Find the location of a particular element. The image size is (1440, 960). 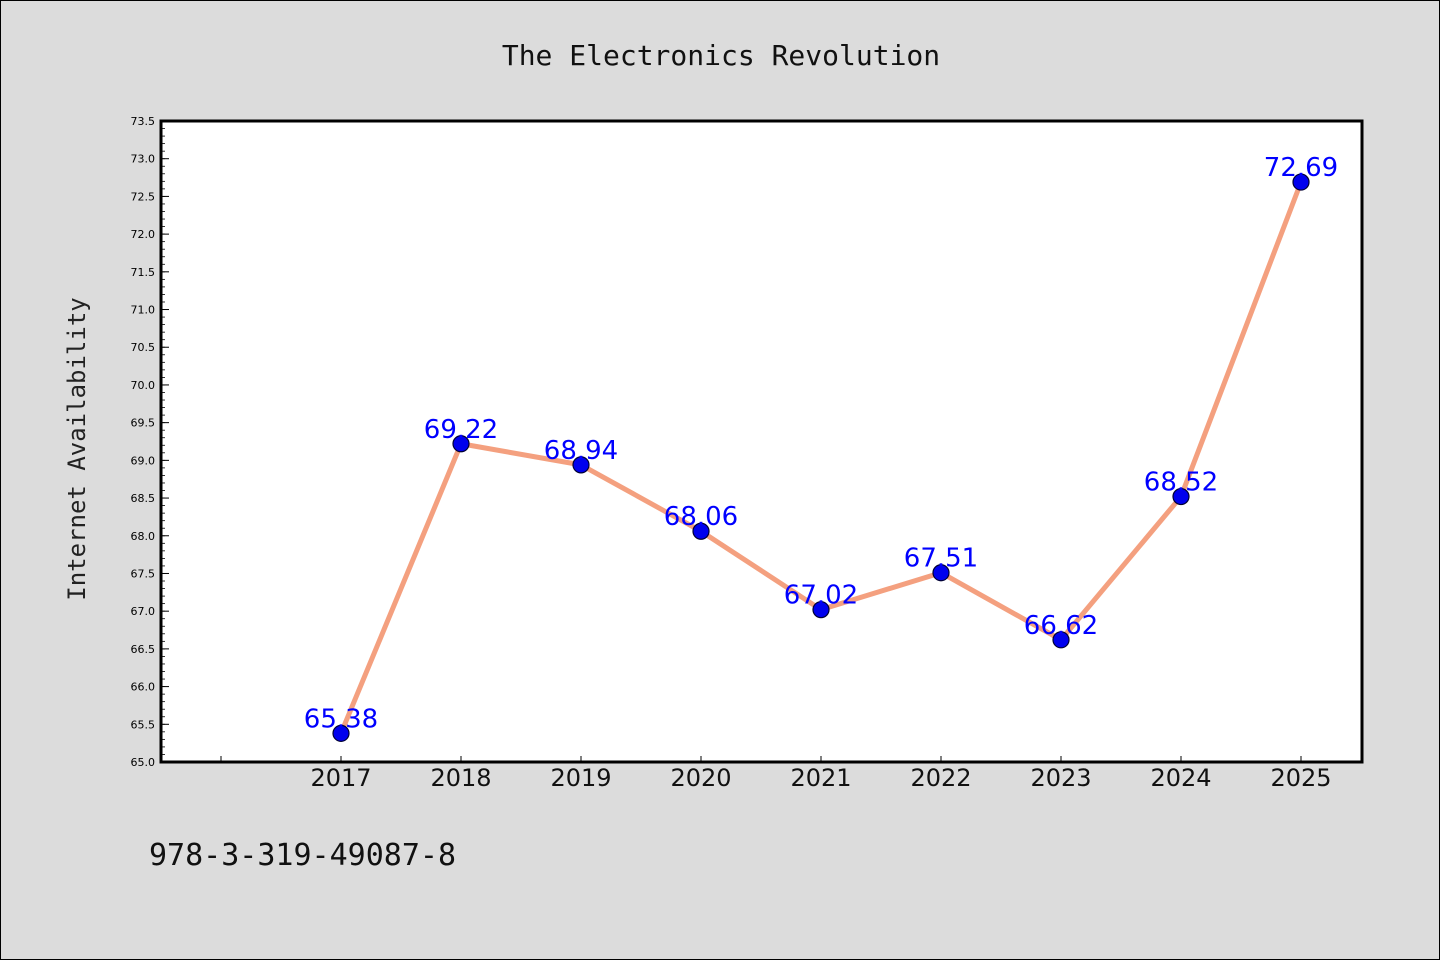

x-tick-label: 2018 is located at coordinates (460, 778).